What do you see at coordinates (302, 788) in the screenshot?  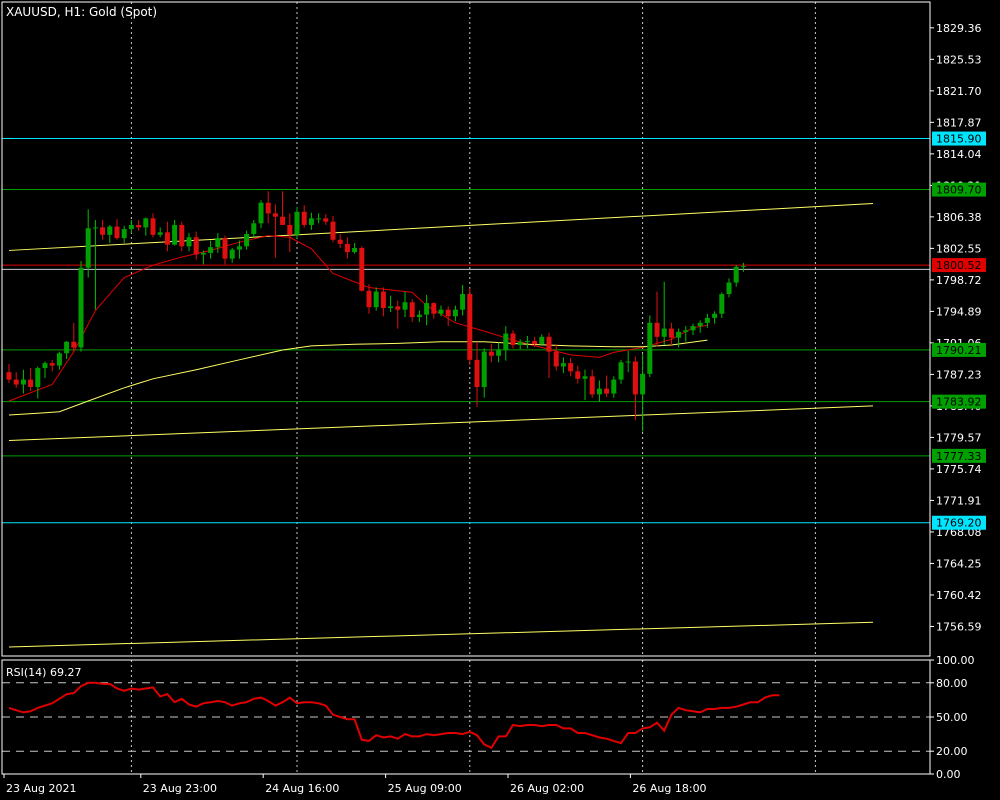 I see `time-tick-label: 24 Aug 16:00` at bounding box center [302, 788].